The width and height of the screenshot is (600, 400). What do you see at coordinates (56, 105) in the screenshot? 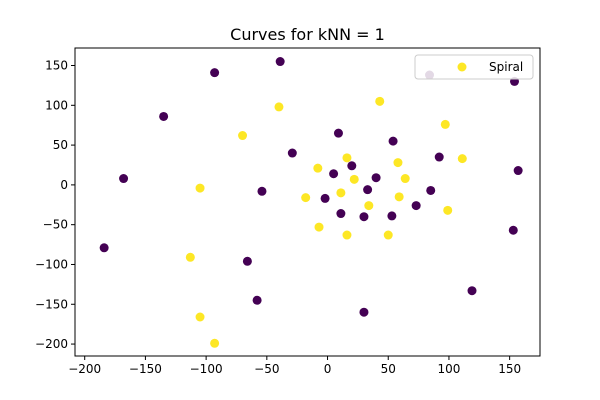
I see `y-tick-label: 100` at bounding box center [56, 105].